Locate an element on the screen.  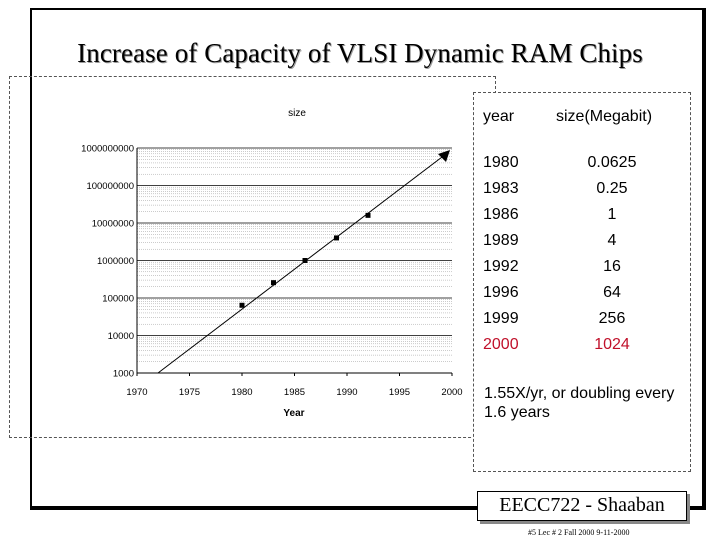
x-tick-label: 1970 is located at coordinates (136, 392).